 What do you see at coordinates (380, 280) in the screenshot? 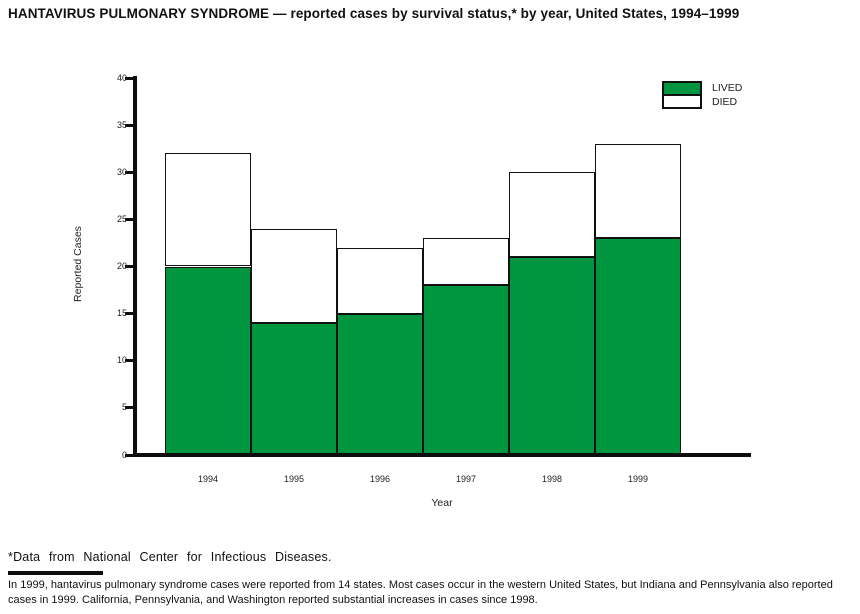
I see `bar-1996-died` at bounding box center [380, 280].